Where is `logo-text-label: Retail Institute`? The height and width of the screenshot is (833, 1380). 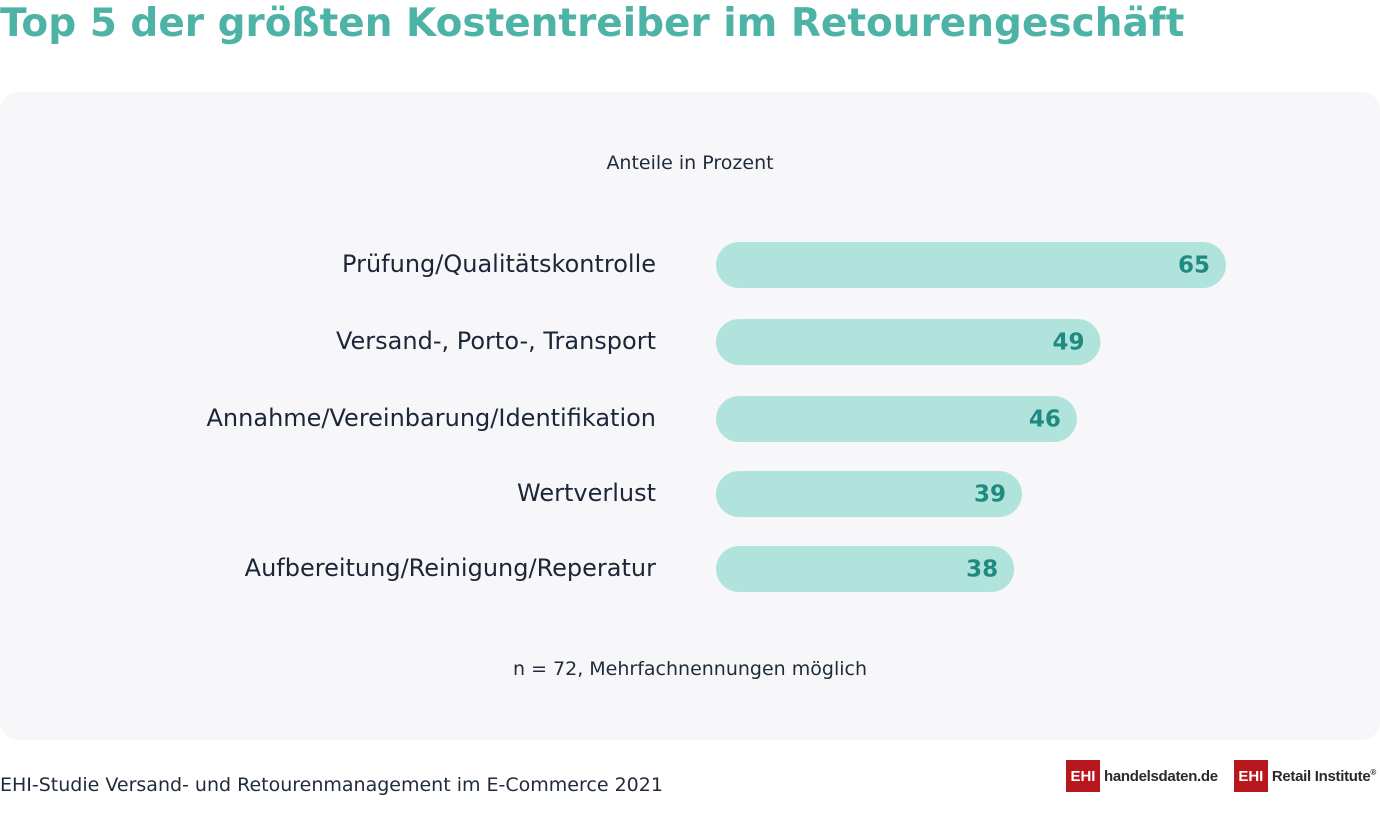 logo-text-label: Retail Institute is located at coordinates (1321, 776).